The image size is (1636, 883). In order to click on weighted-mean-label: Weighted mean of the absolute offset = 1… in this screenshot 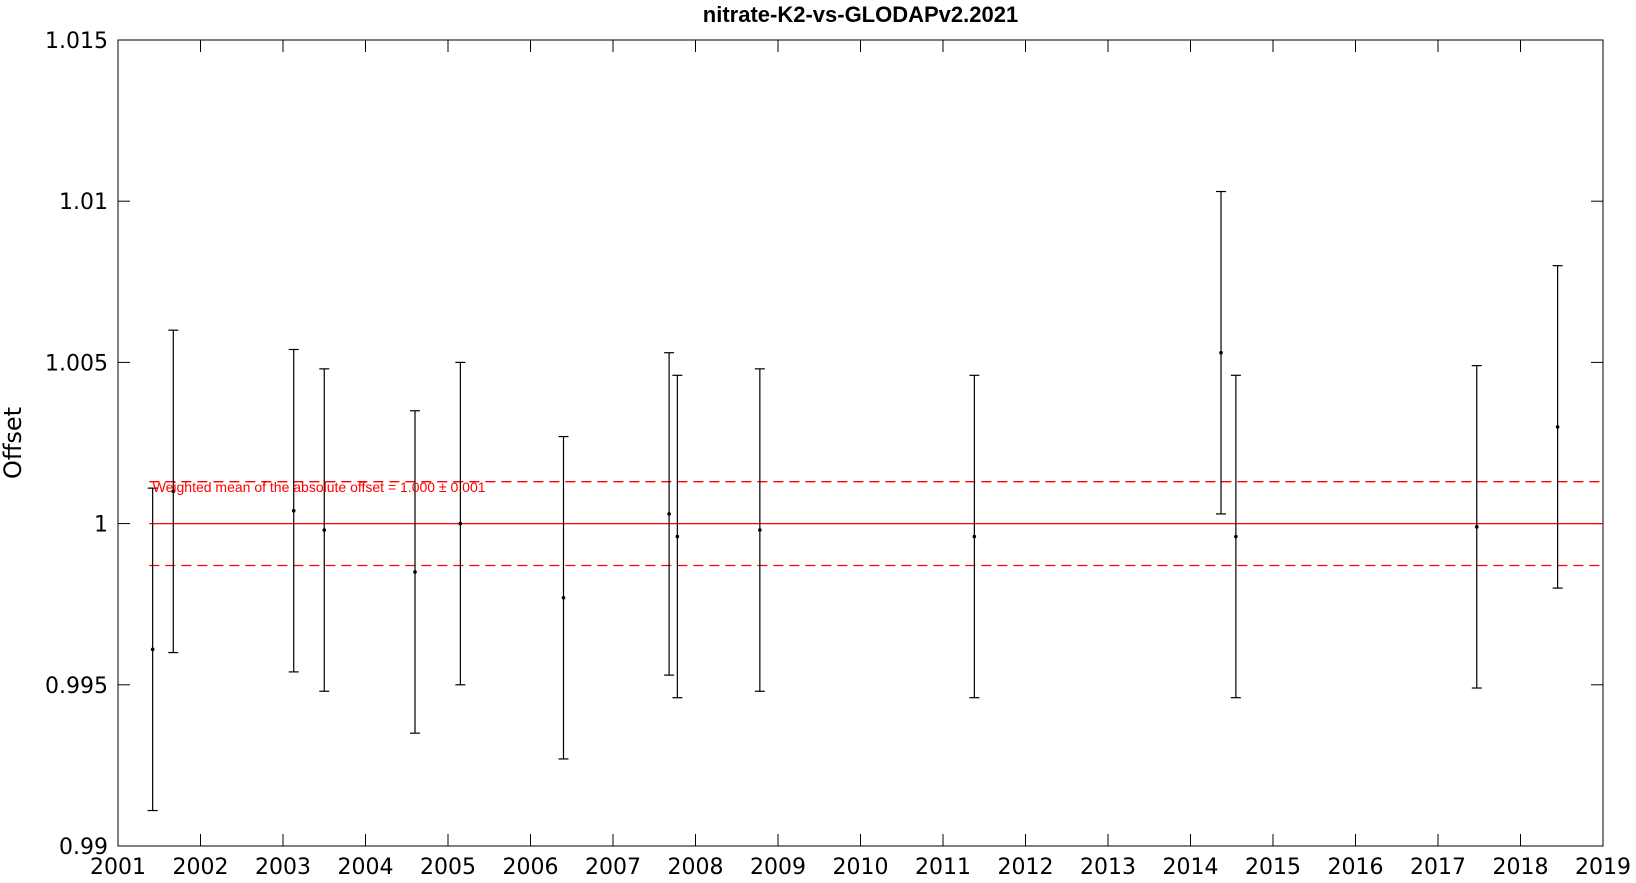, I will do `click(319, 487)`.